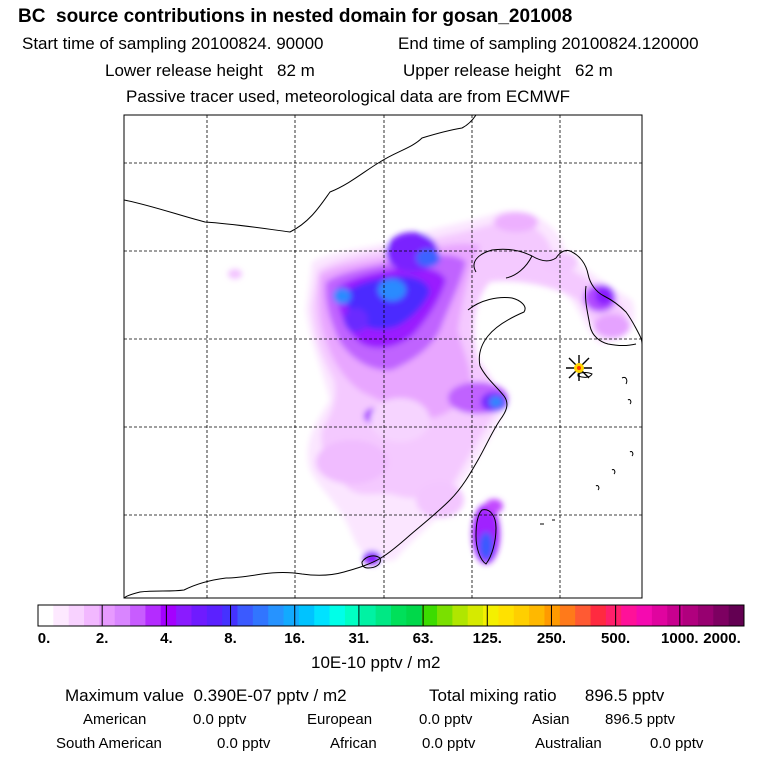  Describe the element at coordinates (173, 43) in the screenshot. I see `start-time-label: Start time of sampling 20100824. 90000` at that location.